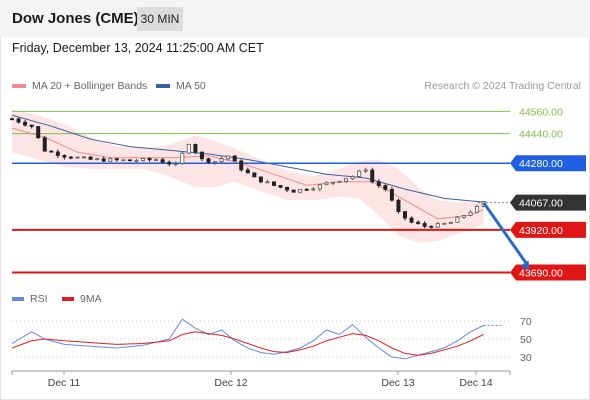 Image resolution: width=590 pixels, height=400 pixels. What do you see at coordinates (526, 340) in the screenshot?
I see `rsi-tick-label: 50` at bounding box center [526, 340].